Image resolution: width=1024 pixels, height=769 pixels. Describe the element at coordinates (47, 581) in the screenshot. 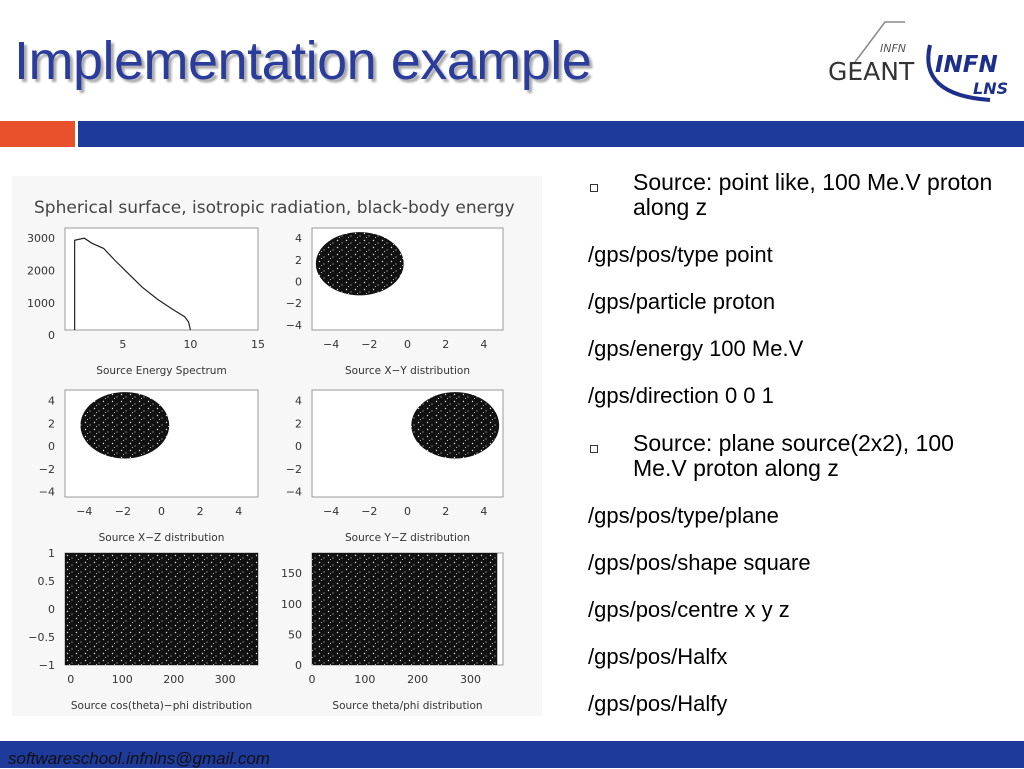

I see `y-tick-label: 0.5` at that location.